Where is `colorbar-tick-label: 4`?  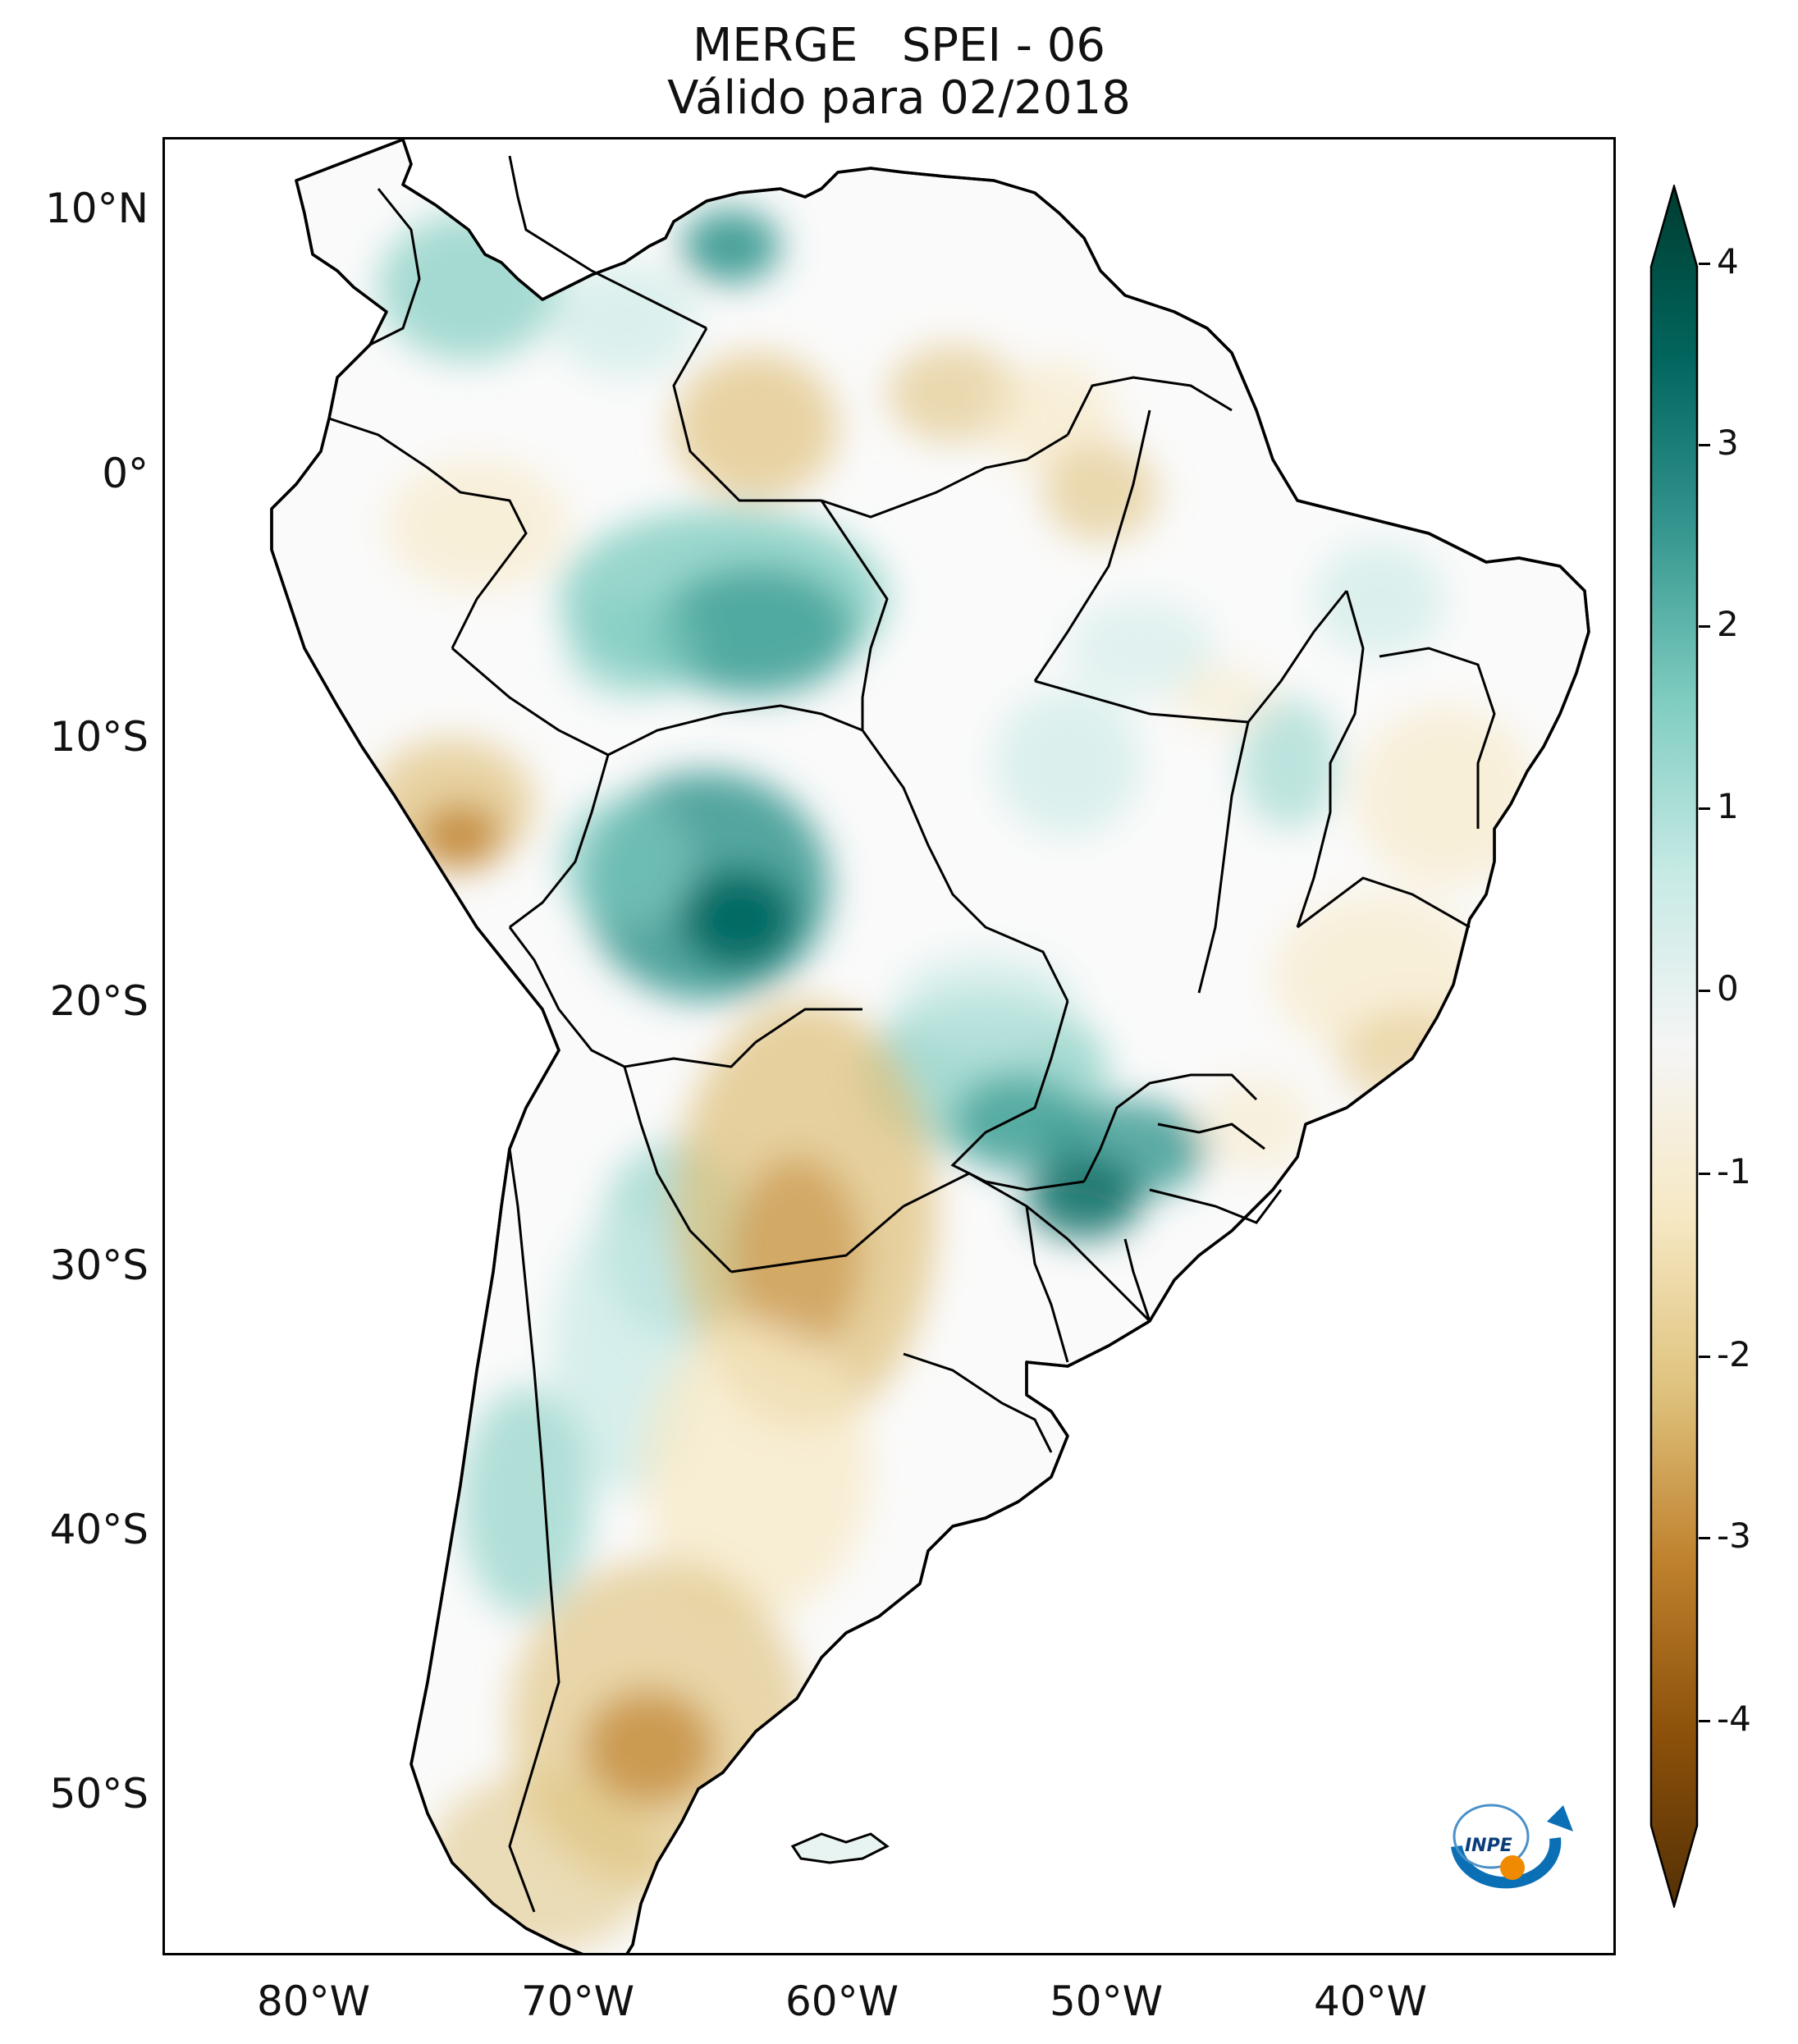
colorbar-tick-label: 4 is located at coordinates (1728, 261).